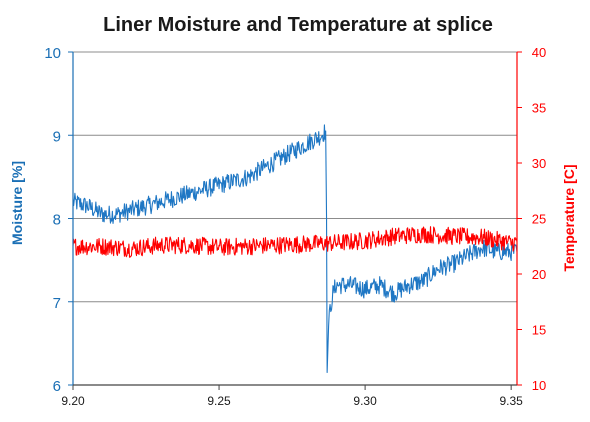  I want to click on y-left-tick-label: 6, so click(57, 386).